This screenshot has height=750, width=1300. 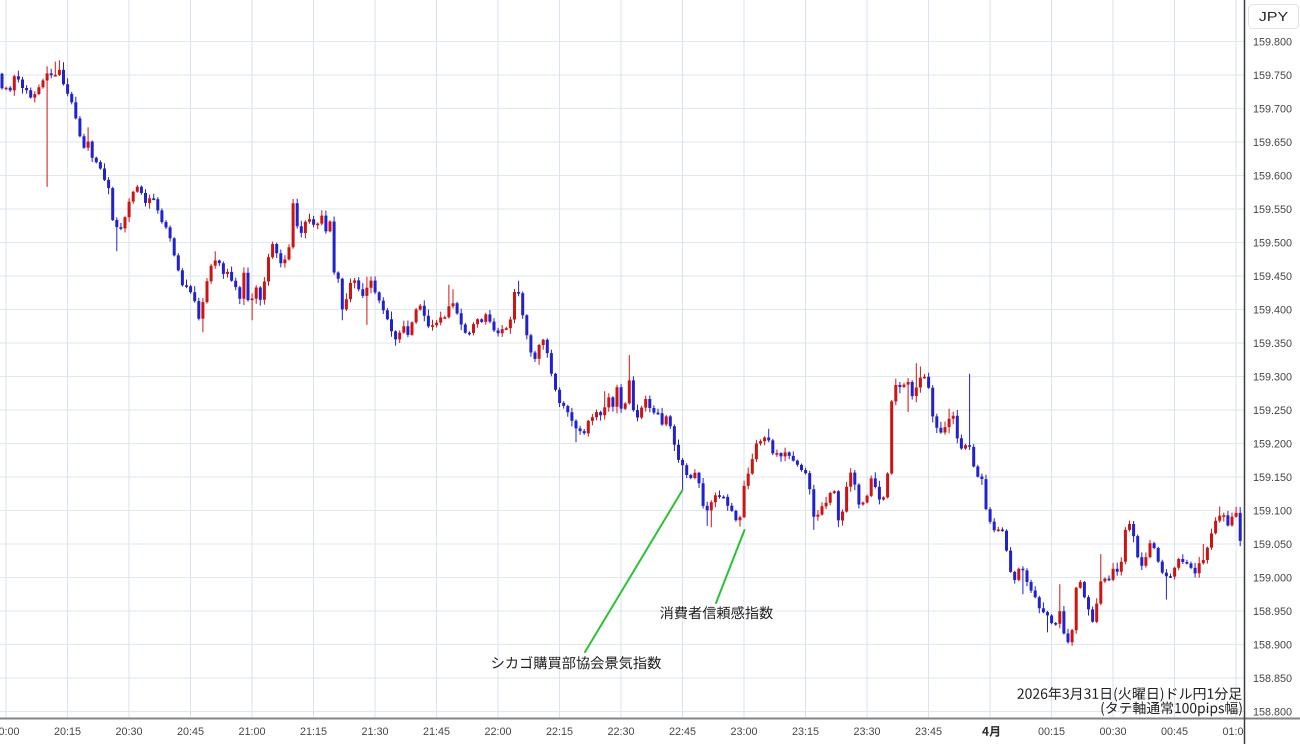 What do you see at coordinates (1272, 76) in the screenshot?
I see `svg-text: 159.750` at bounding box center [1272, 76].